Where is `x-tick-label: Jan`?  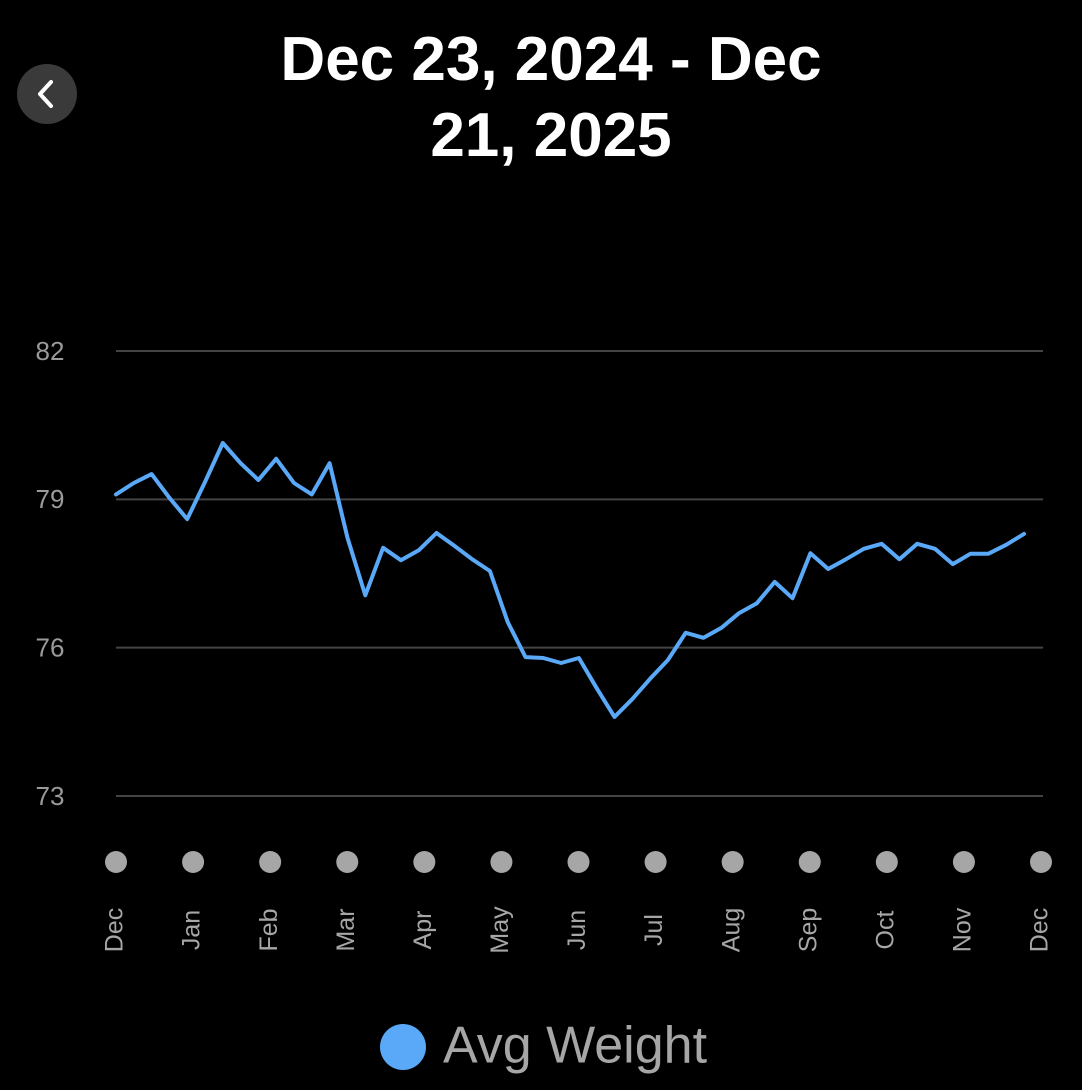 x-tick-label: Jan is located at coordinates (192, 930).